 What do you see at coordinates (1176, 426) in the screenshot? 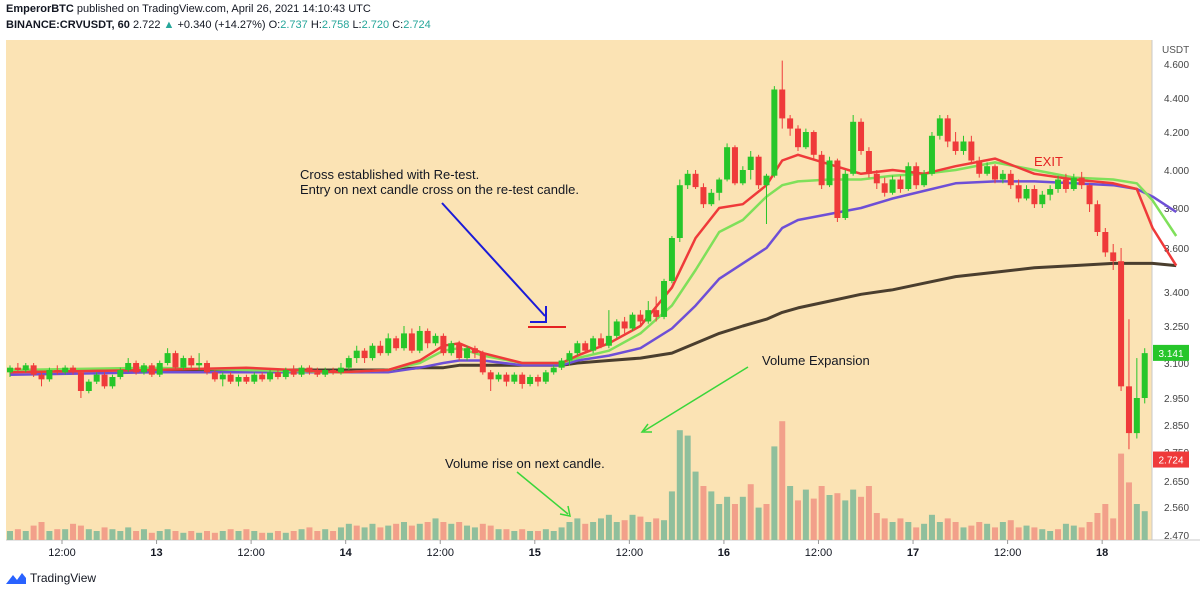
I see `y-tick-label: 2.850` at bounding box center [1176, 426].